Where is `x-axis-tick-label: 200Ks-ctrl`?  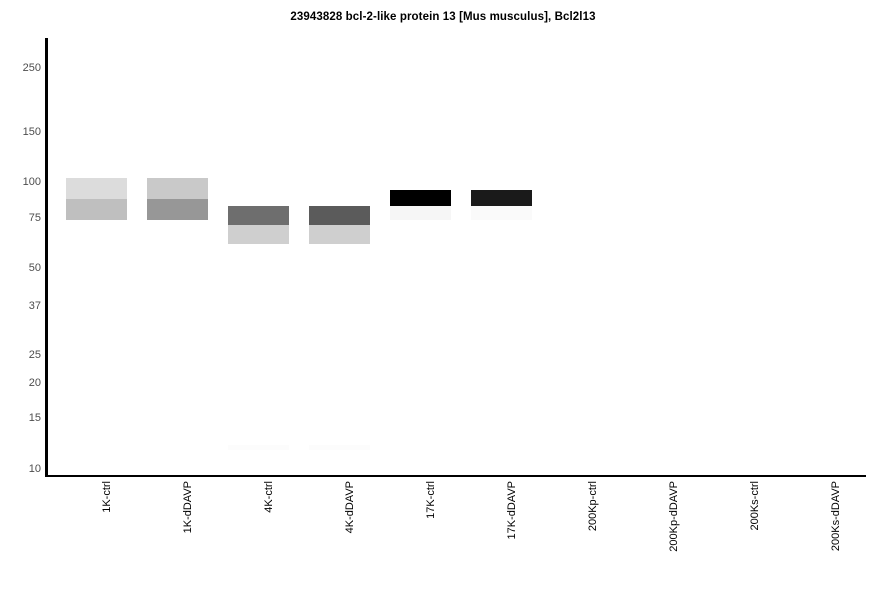
x-axis-tick-label: 200Ks-ctrl is located at coordinates (754, 506).